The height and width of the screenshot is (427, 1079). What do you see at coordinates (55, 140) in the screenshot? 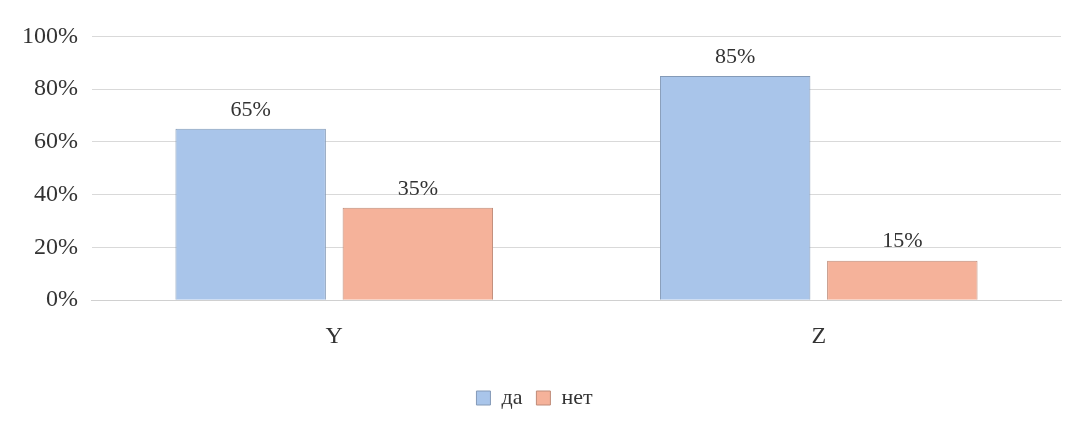
I see `y-tick-label: 60%` at bounding box center [55, 140].